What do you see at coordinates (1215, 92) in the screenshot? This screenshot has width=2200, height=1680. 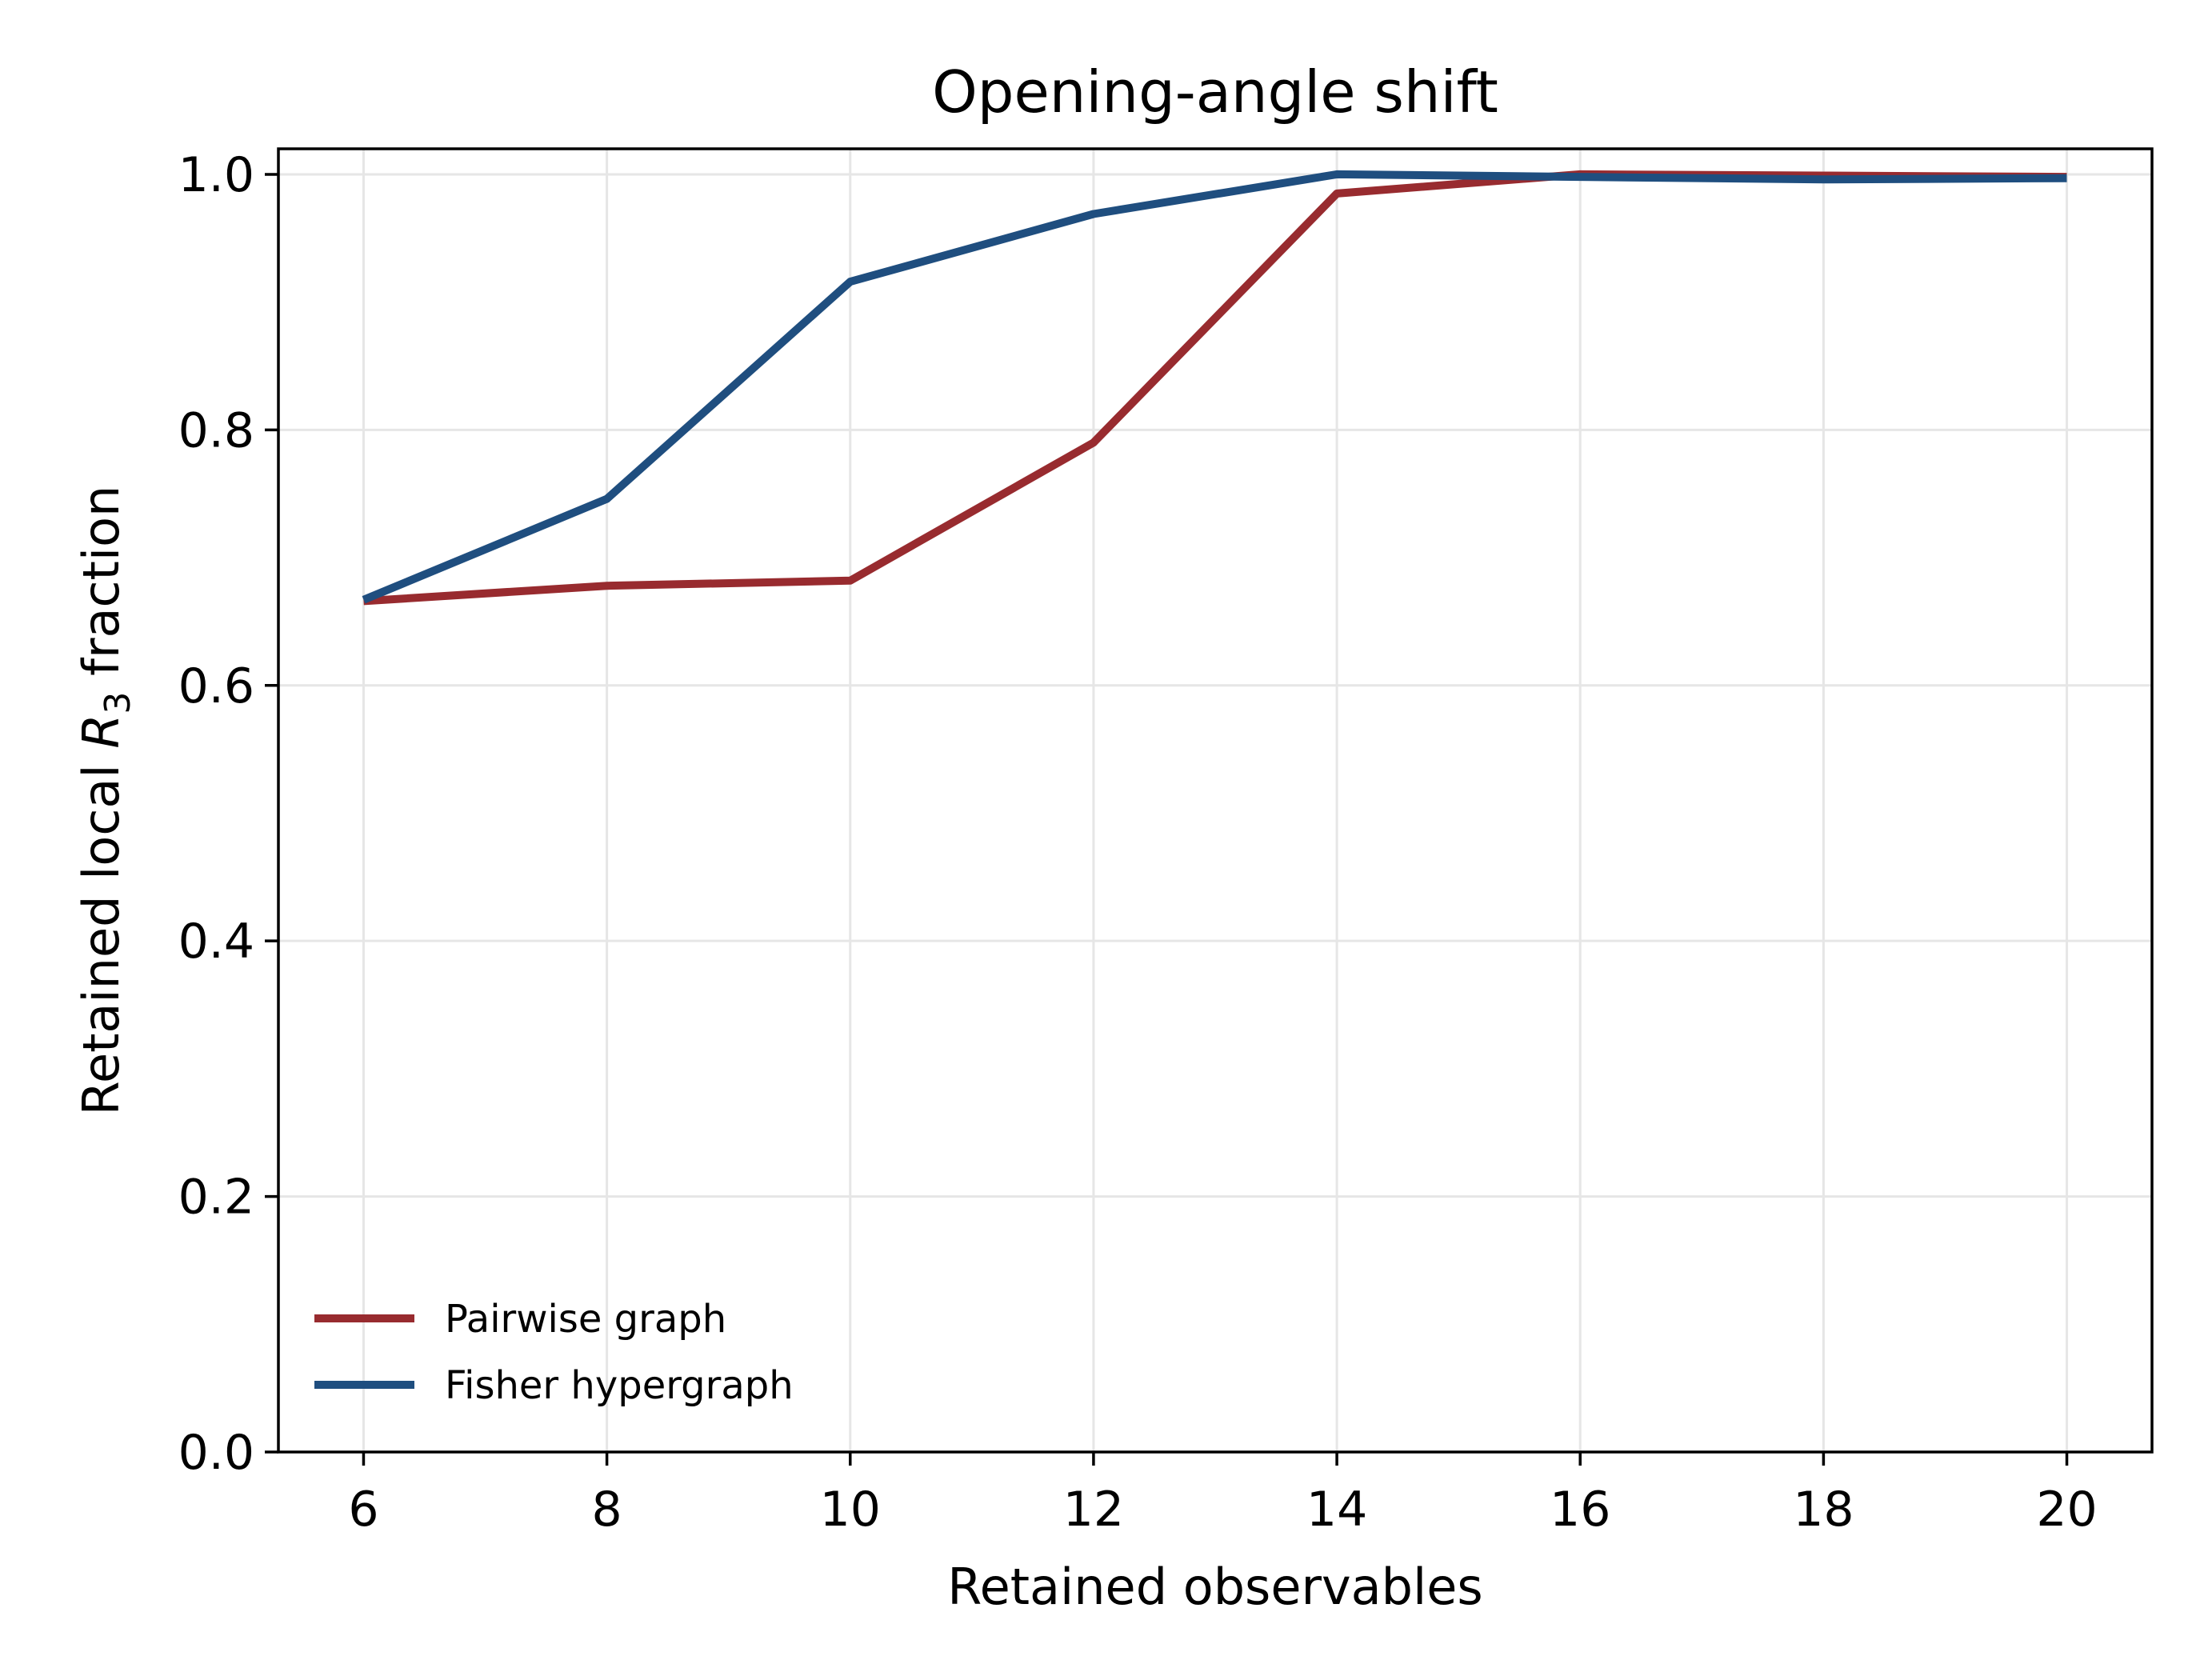 I see `chart-title: Opening-angle shift` at bounding box center [1215, 92].